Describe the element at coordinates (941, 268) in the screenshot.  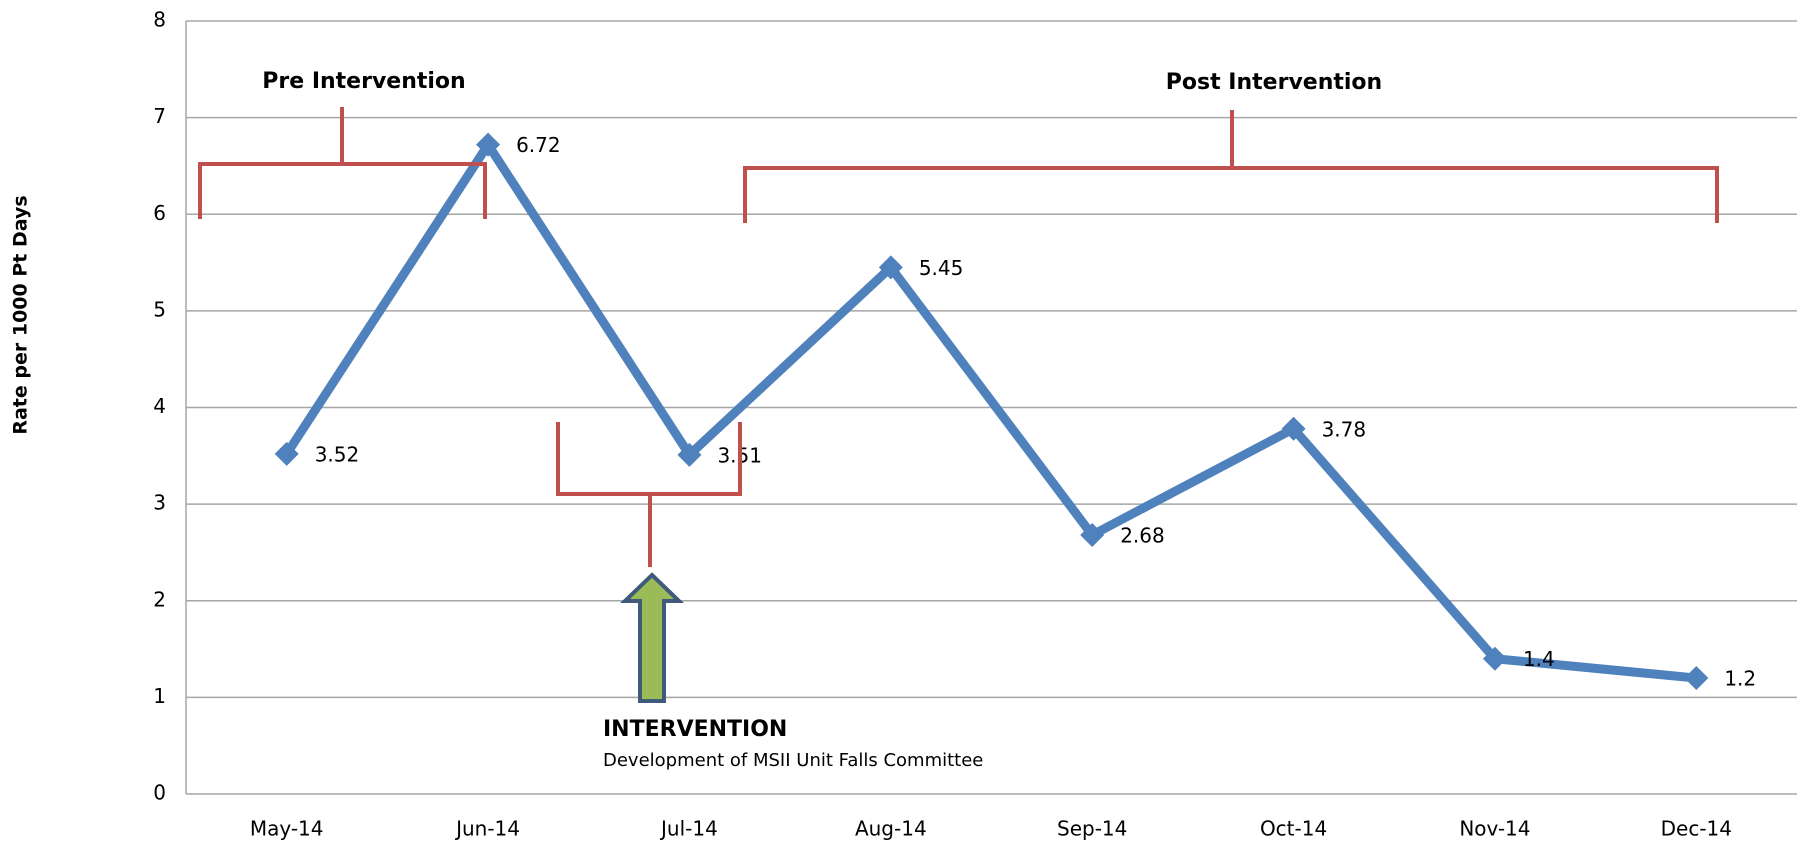
I see `data-label: 5.45` at that location.